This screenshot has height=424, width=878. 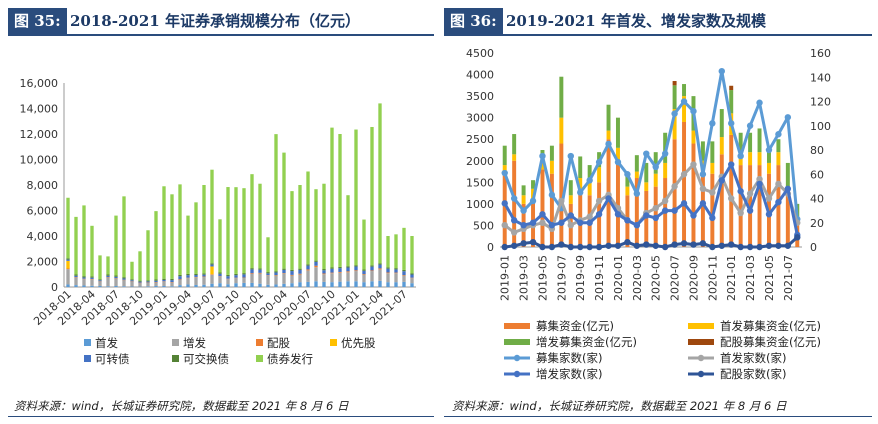 I want to click on y-tick-label: 8,000, so click(x=43, y=185).